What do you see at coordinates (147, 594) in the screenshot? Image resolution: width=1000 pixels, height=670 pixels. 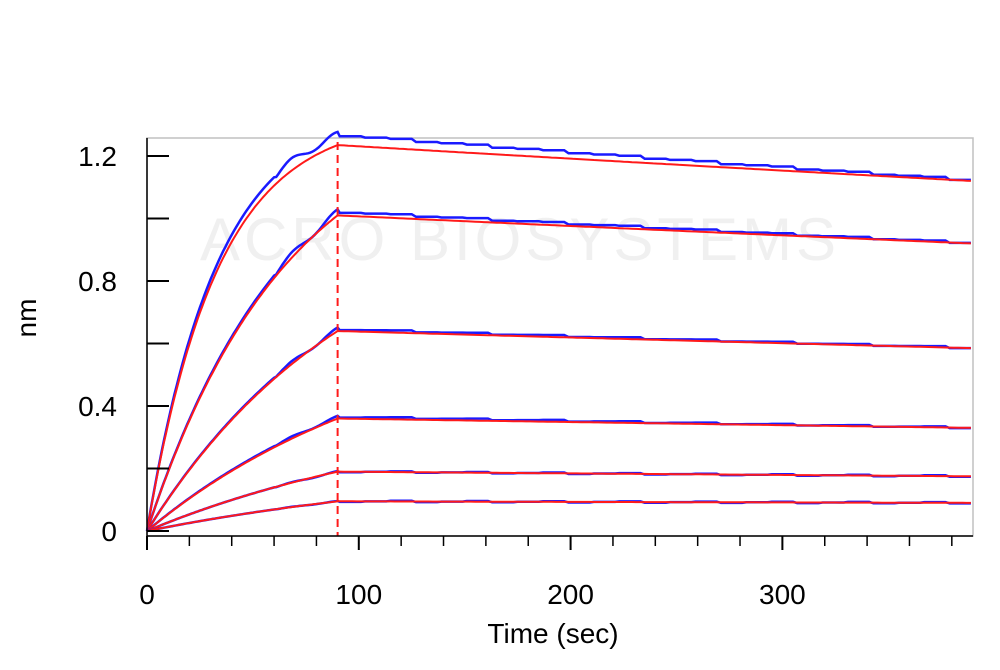 I see `x-tick-label: 0` at bounding box center [147, 594].